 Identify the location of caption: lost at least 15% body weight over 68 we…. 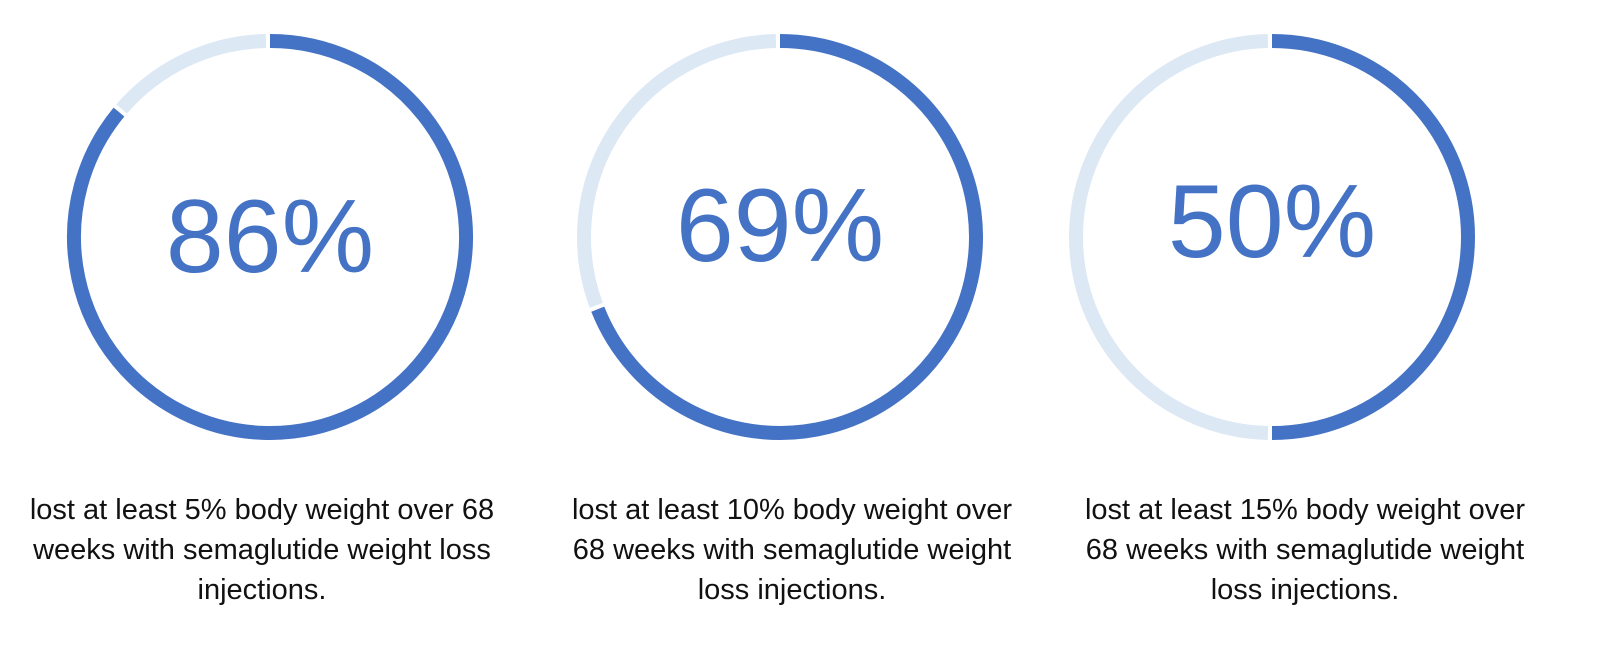
(1305, 550).